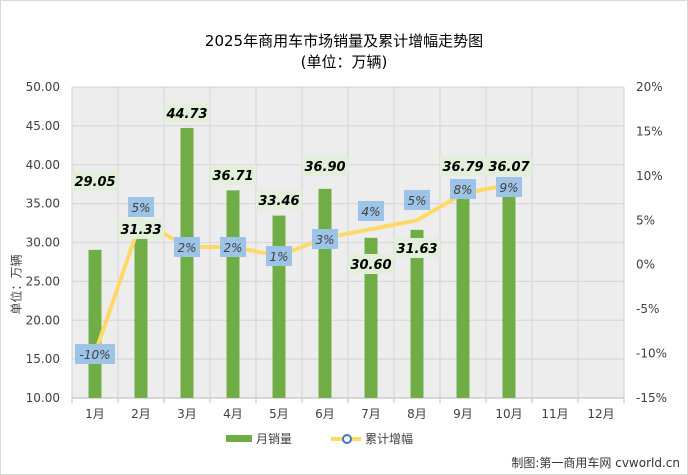 The image size is (688, 475). I want to click on legend-item-bar: 月销量, so click(259, 438).